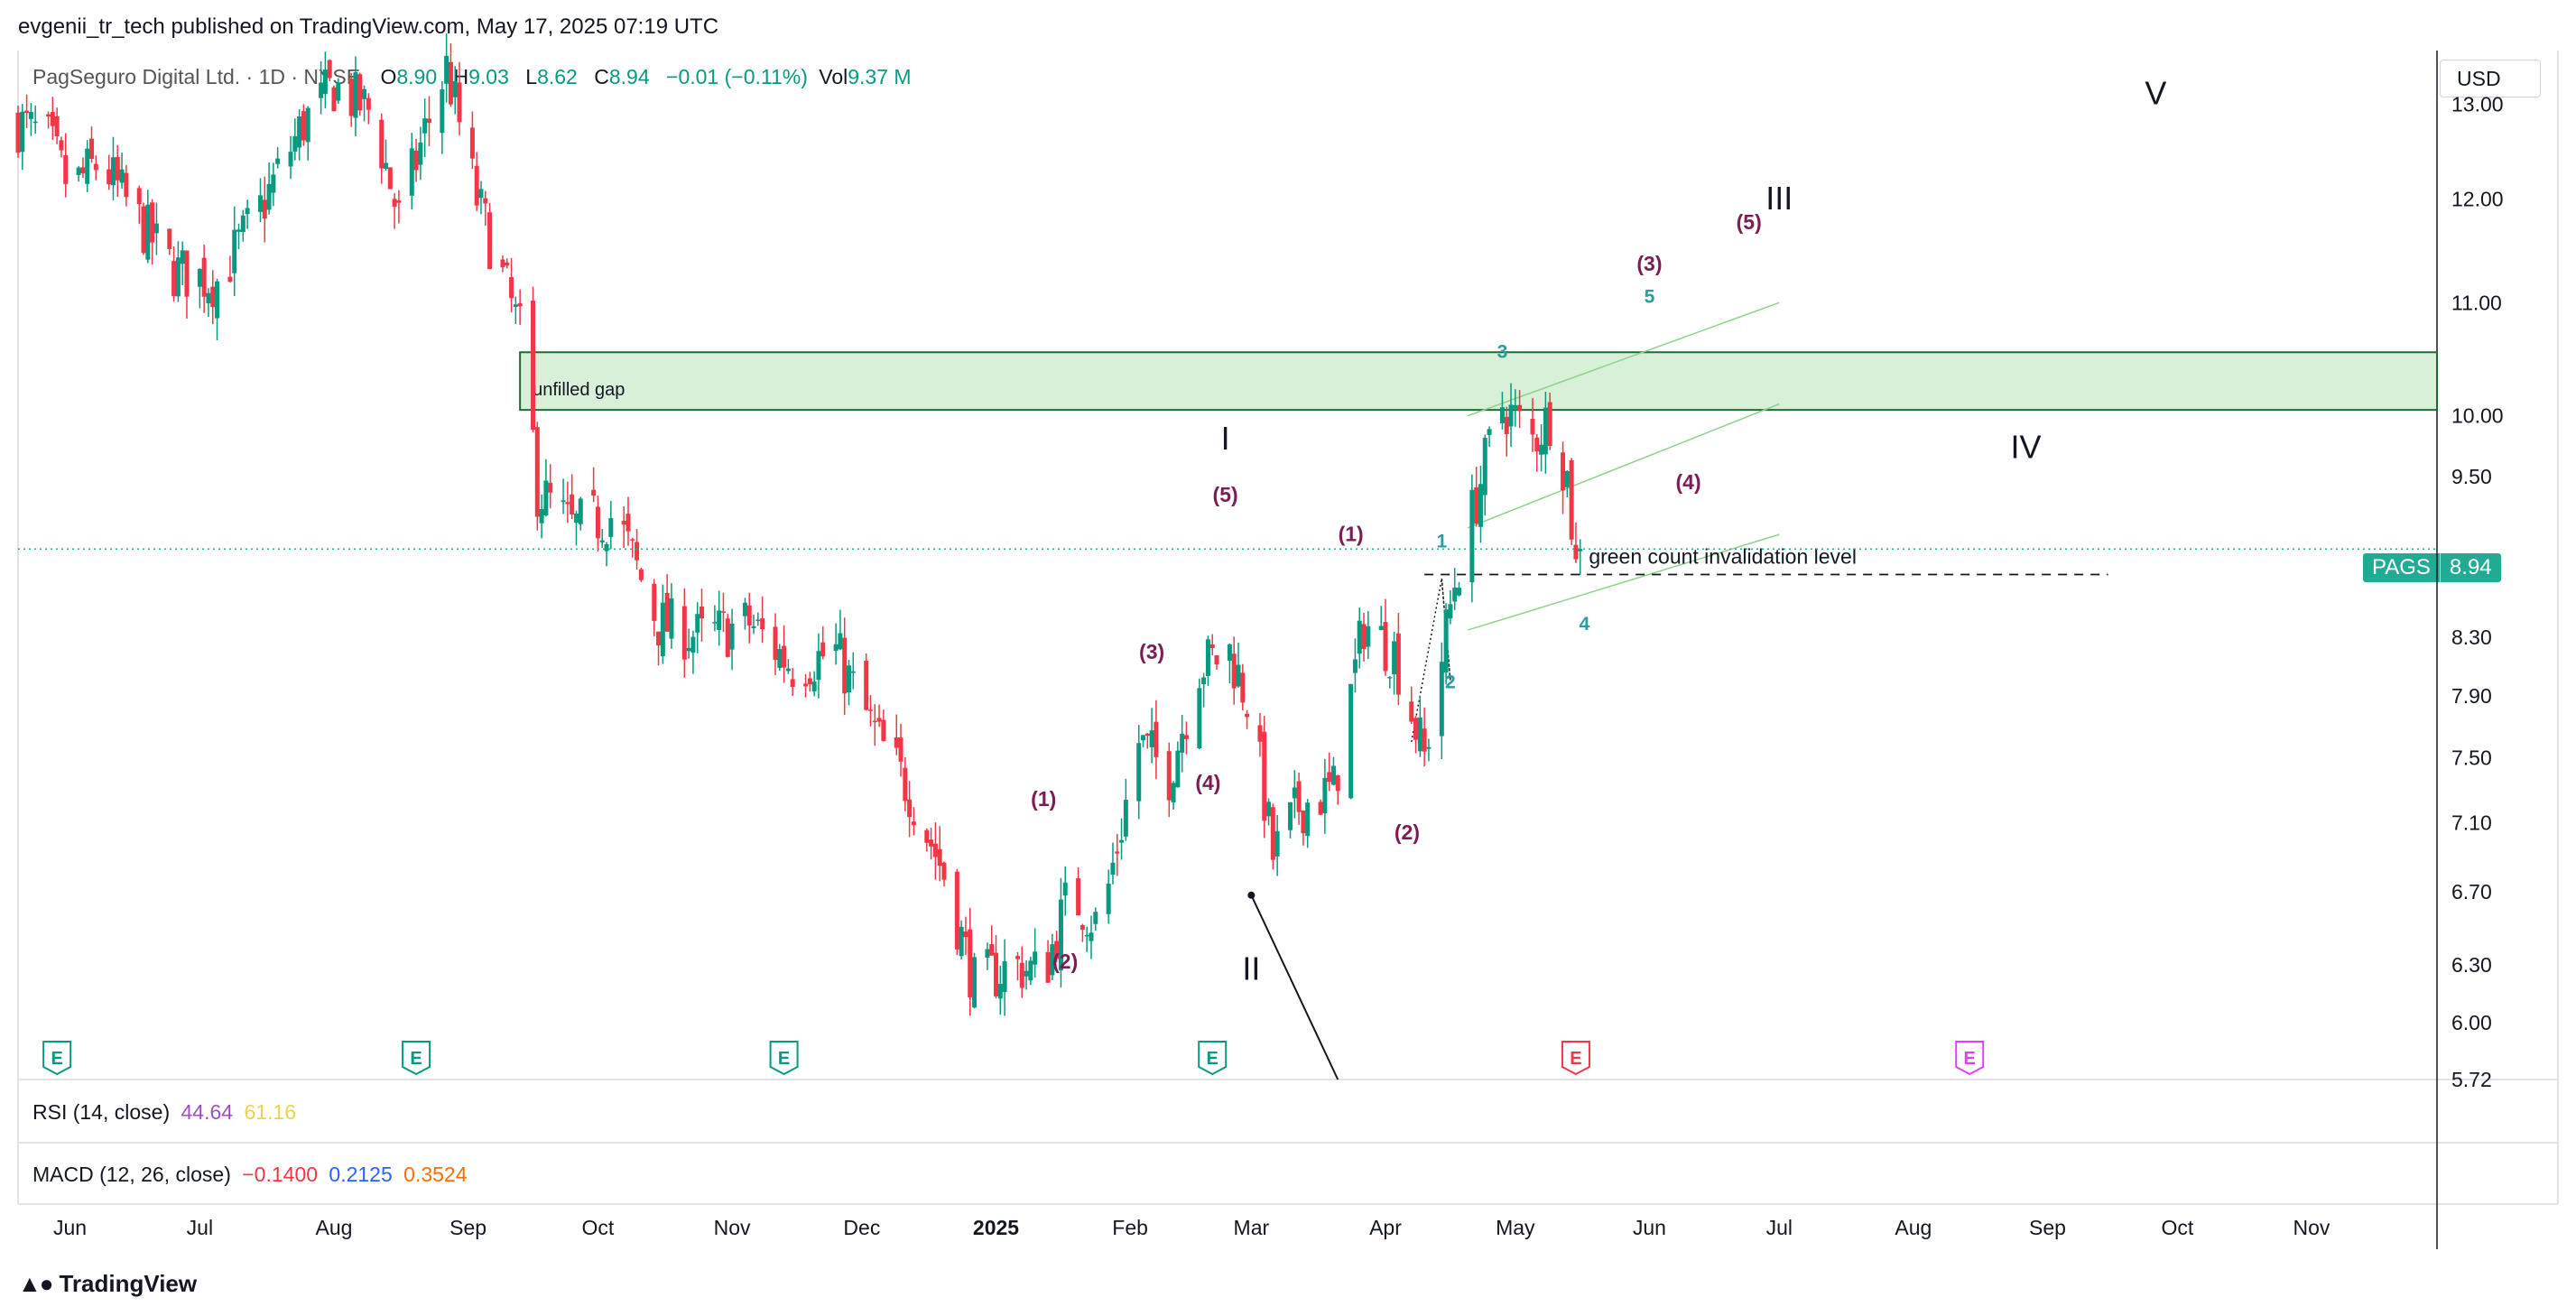 This screenshot has width=2576, height=1316. I want to click on tradingview-logo: ▲● TradingView, so click(107, 1284).